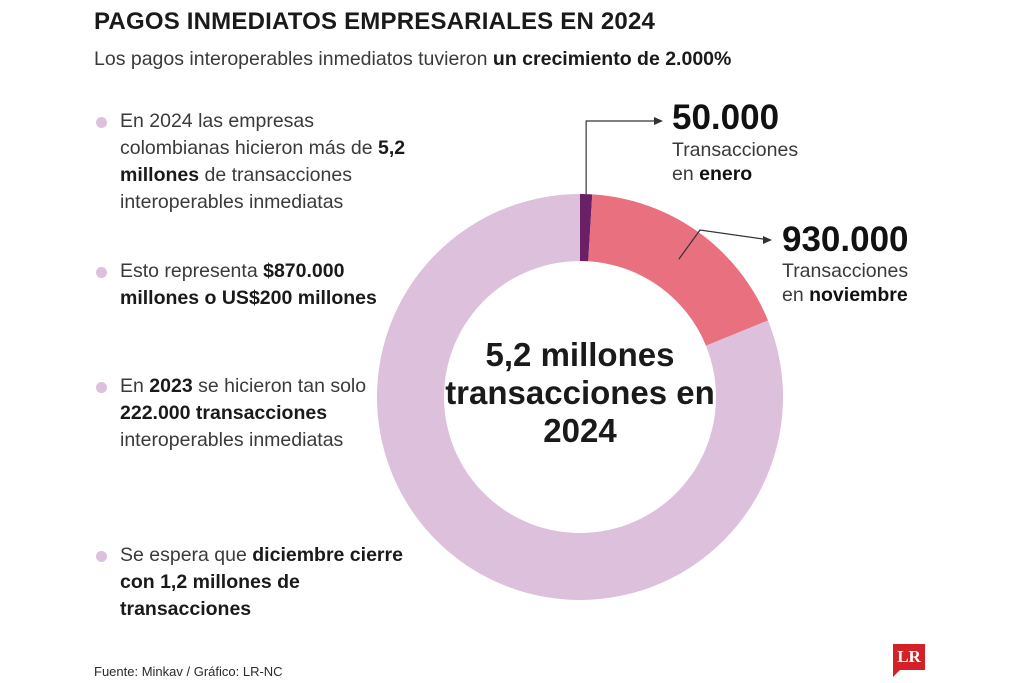 This screenshot has width=1024, height=683. What do you see at coordinates (845, 283) in the screenshot?
I see `callout-label-noviembre: Transacciones en noviembre` at bounding box center [845, 283].